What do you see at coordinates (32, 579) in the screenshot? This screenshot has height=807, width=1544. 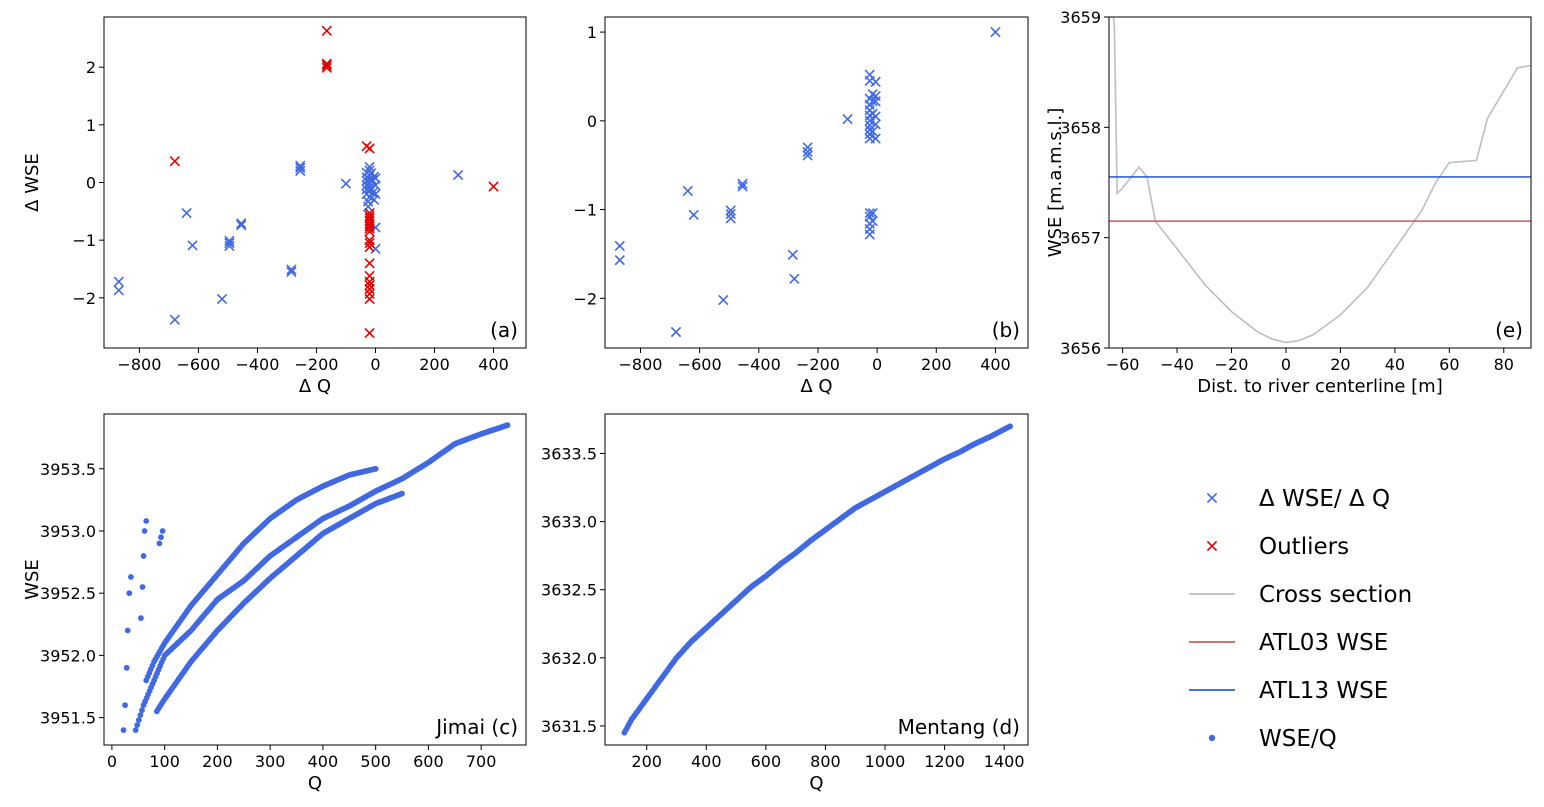 I see `y-axis-label: WSE` at bounding box center [32, 579].